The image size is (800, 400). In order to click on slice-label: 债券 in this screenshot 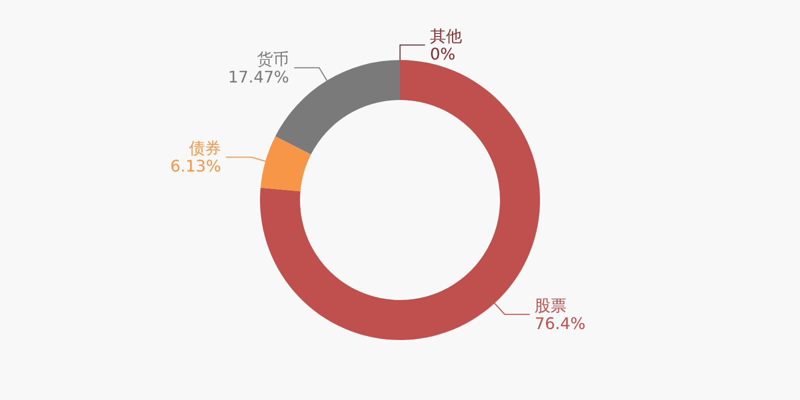, I will do `click(205, 148)`.